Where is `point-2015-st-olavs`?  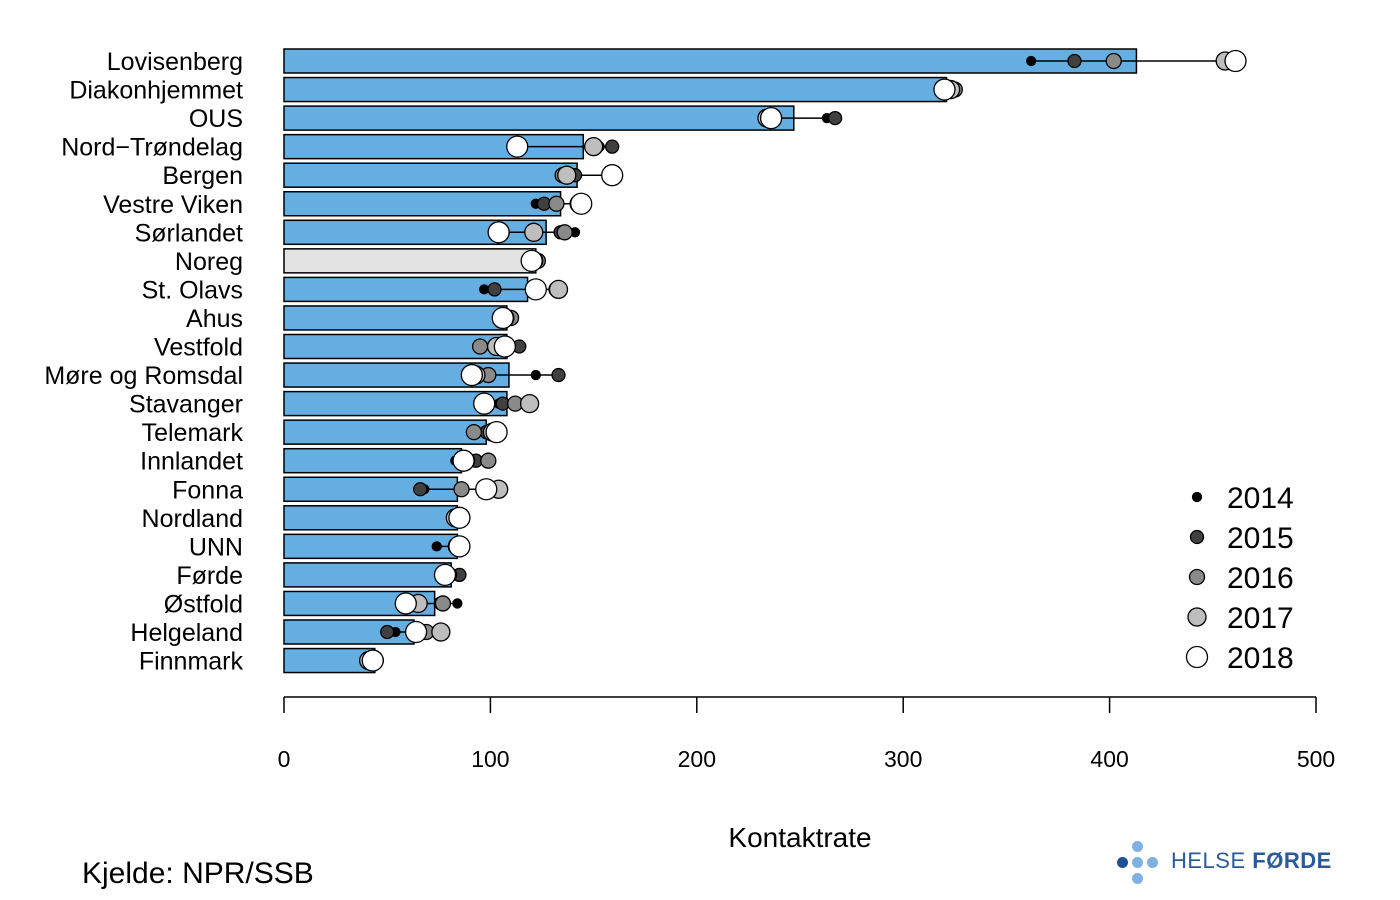 point-2015-st-olavs is located at coordinates (494, 289).